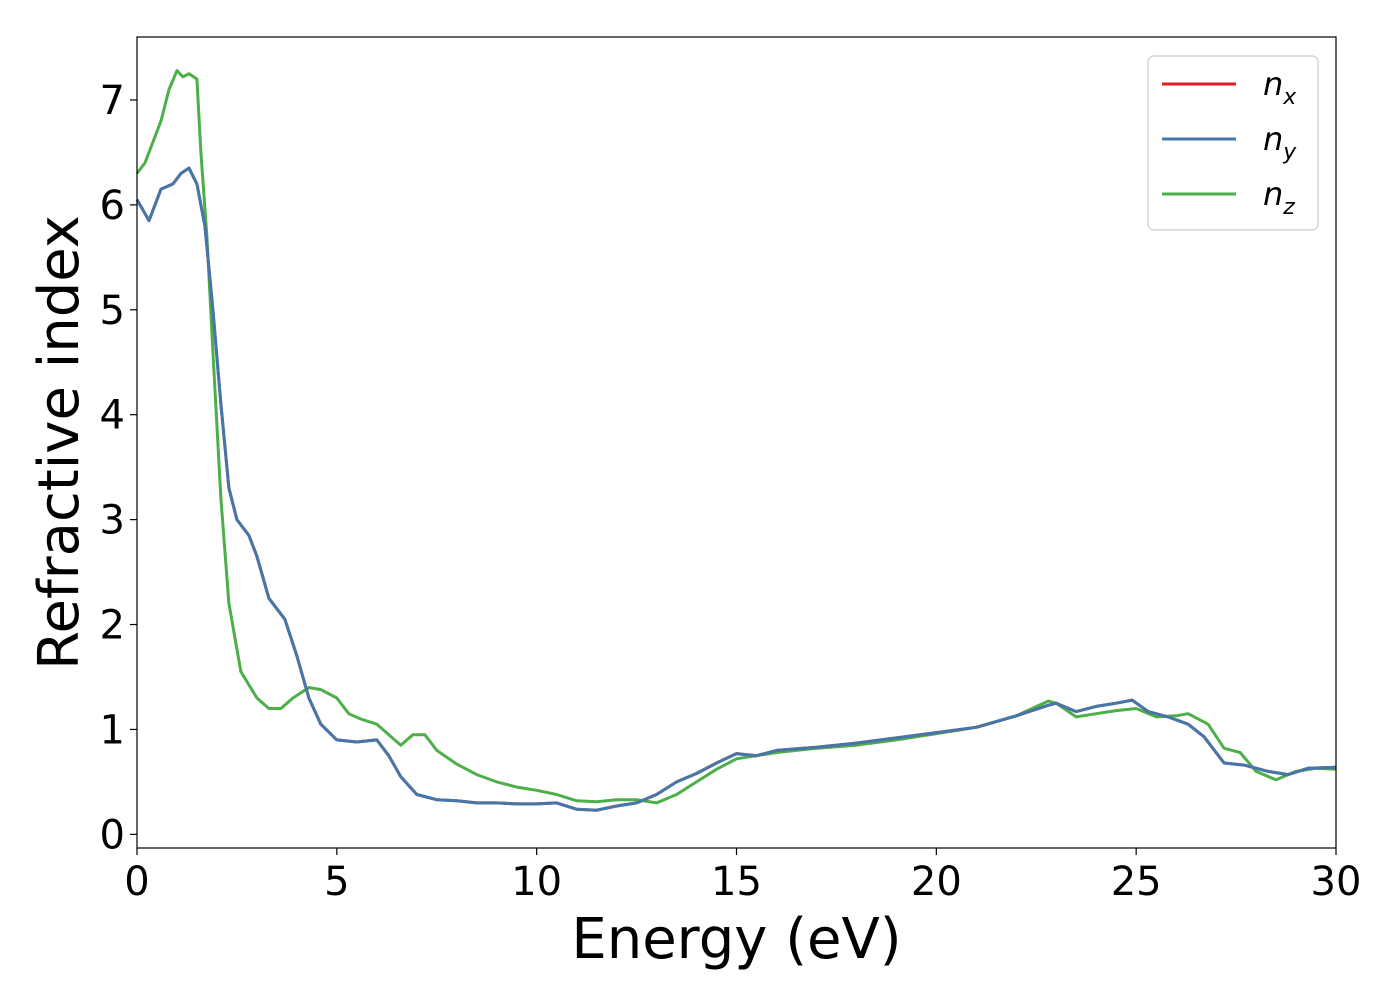 Image resolution: width=1400 pixels, height=1000 pixels. Describe the element at coordinates (59, 442) in the screenshot. I see `y-axis-title: Refractive index` at that location.